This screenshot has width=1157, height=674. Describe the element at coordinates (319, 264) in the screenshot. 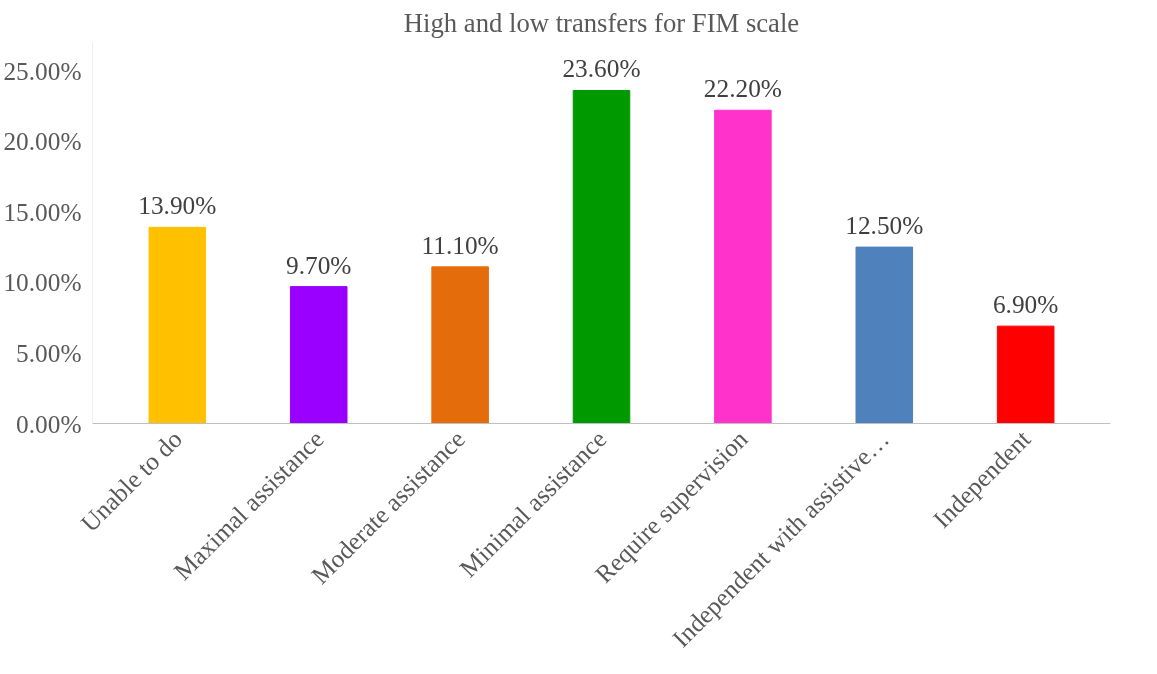

I see `data-label: 9.70%` at that location.